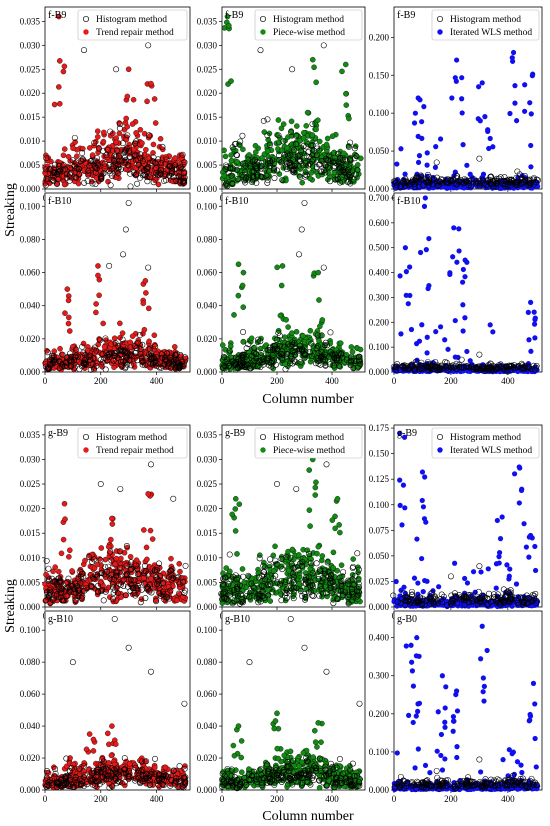  Describe the element at coordinates (379, 297) in the screenshot. I see `y-tick-label: 0.300` at that location.